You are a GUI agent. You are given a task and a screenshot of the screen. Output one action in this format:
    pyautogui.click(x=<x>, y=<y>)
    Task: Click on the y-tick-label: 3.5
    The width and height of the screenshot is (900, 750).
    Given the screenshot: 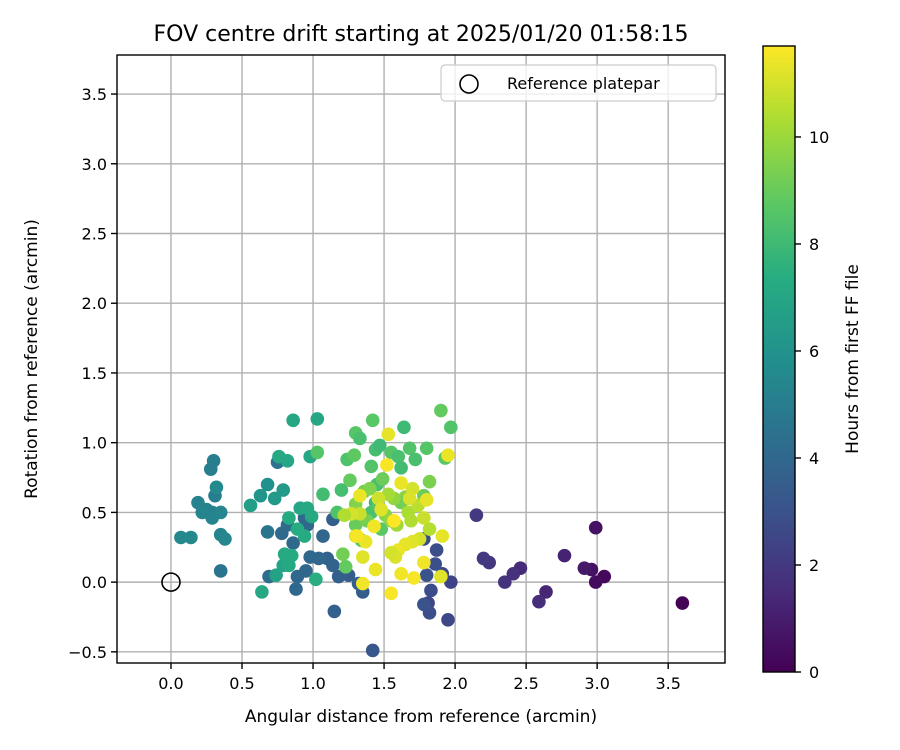 What is the action you would take?
    pyautogui.click(x=94, y=94)
    